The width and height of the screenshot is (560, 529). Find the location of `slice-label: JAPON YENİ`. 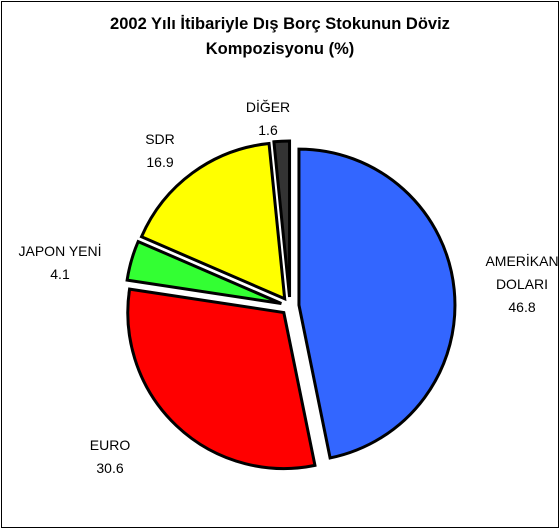

slice-label: JAPON YENİ is located at coordinates (60, 251).